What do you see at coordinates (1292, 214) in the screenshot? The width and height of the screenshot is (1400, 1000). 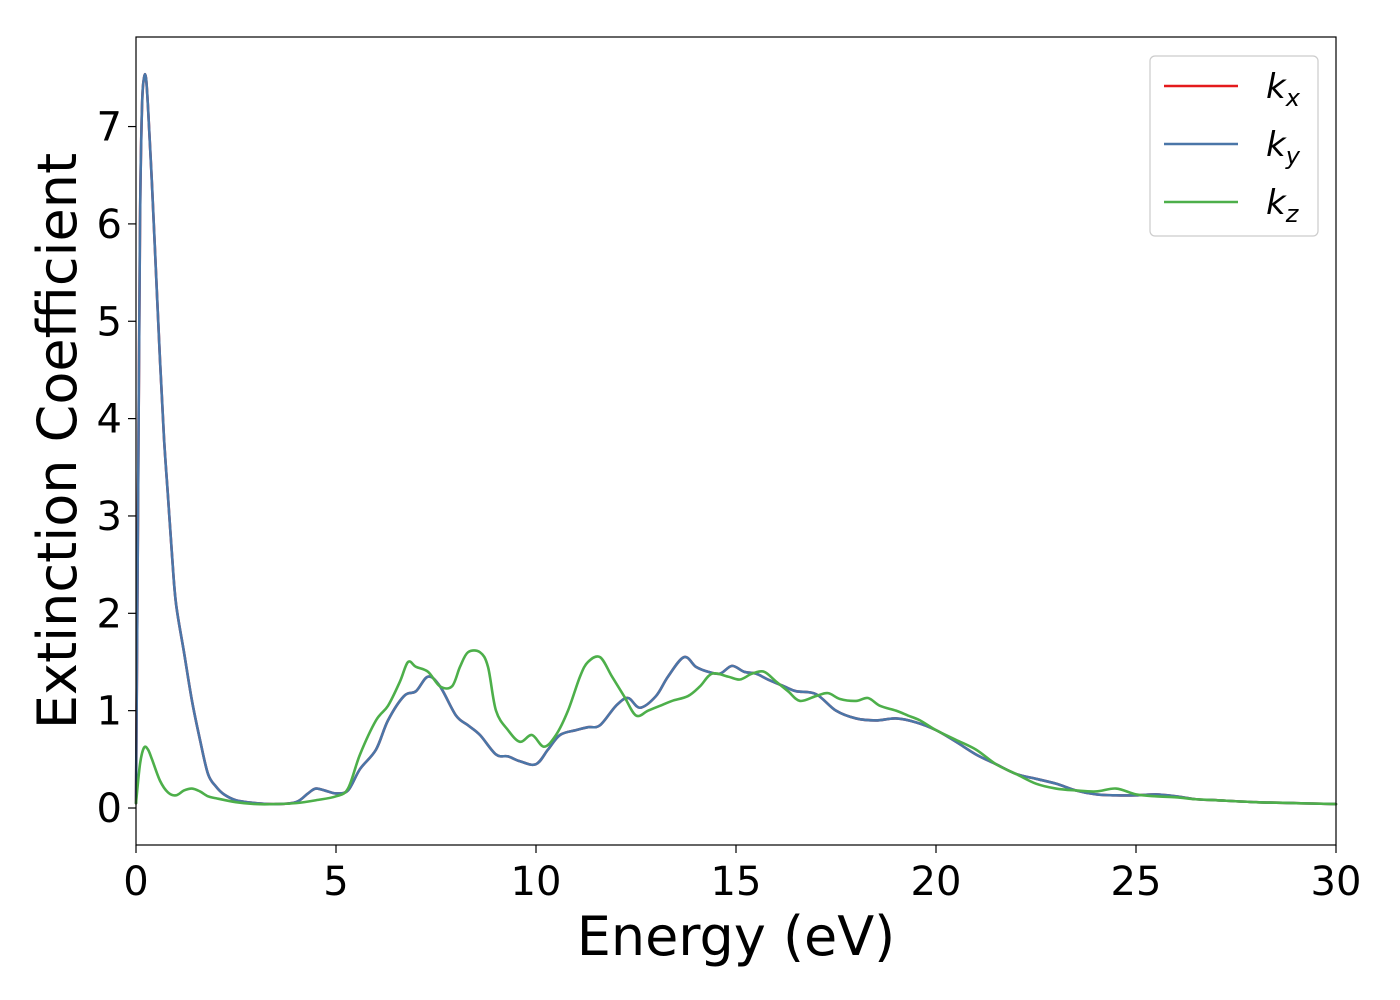 I see `legend-label-subscript: z` at bounding box center [1292, 214].